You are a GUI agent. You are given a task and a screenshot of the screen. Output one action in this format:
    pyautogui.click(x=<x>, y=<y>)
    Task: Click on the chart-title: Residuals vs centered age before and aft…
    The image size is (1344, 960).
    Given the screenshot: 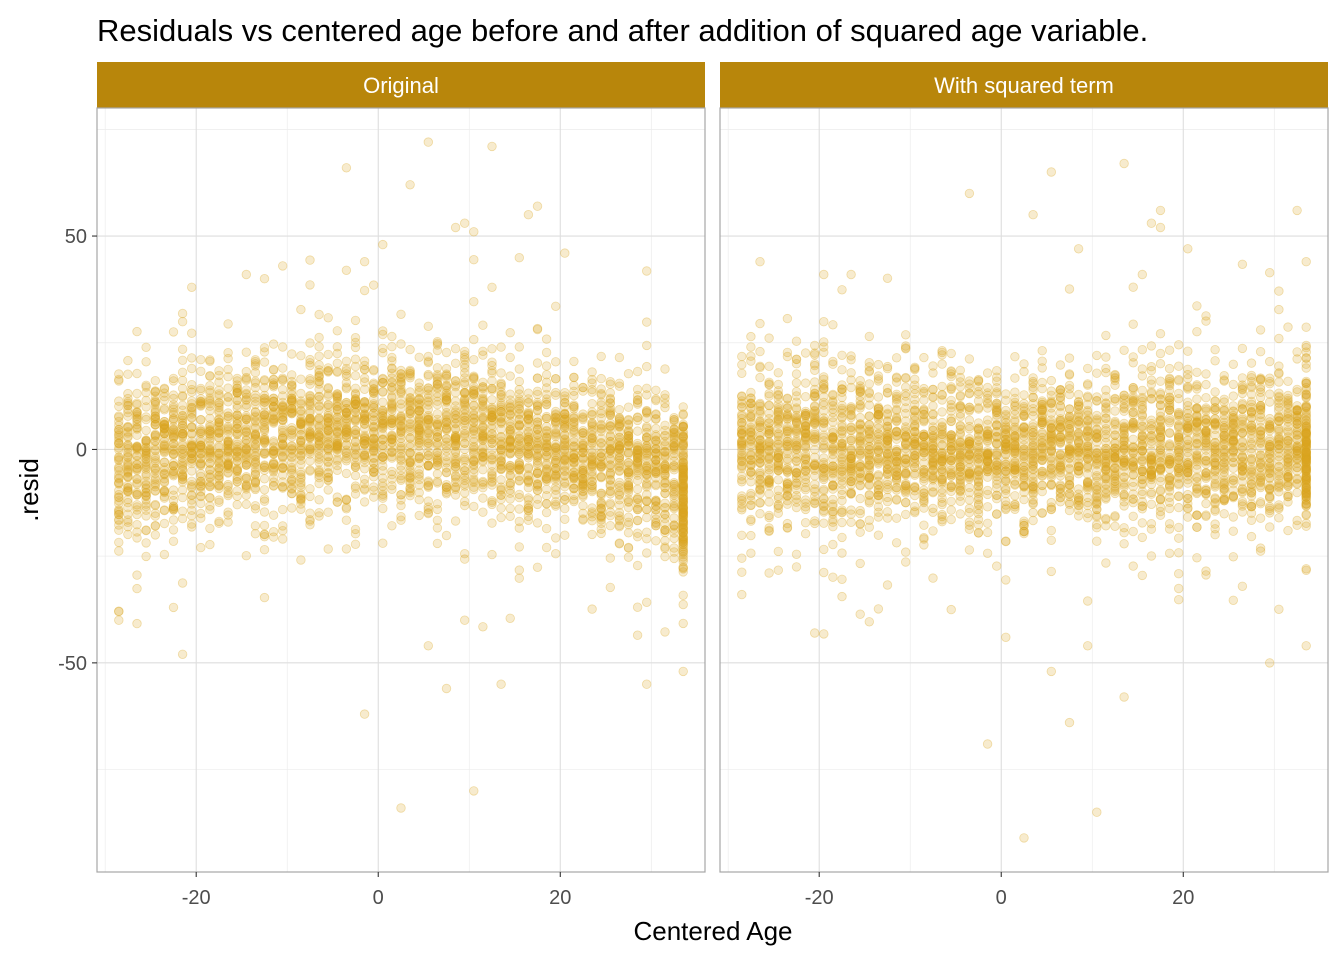 What is the action you would take?
    pyautogui.click(x=622, y=30)
    